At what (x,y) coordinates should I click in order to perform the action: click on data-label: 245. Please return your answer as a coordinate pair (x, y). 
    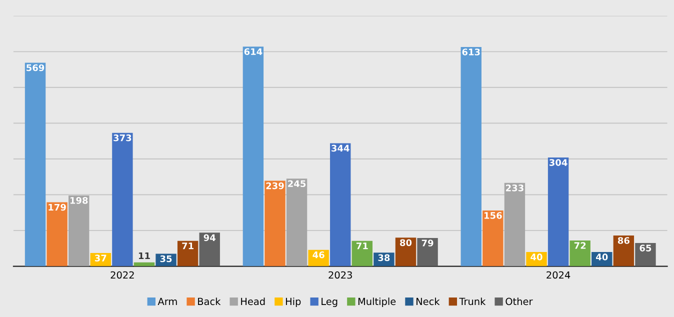
    Looking at the image, I should click on (297, 184).